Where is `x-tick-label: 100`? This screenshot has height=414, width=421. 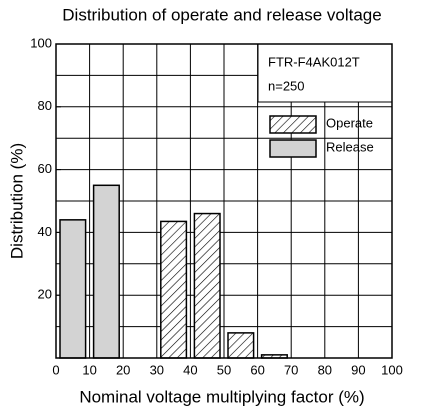 x-tick-label: 100 is located at coordinates (392, 369).